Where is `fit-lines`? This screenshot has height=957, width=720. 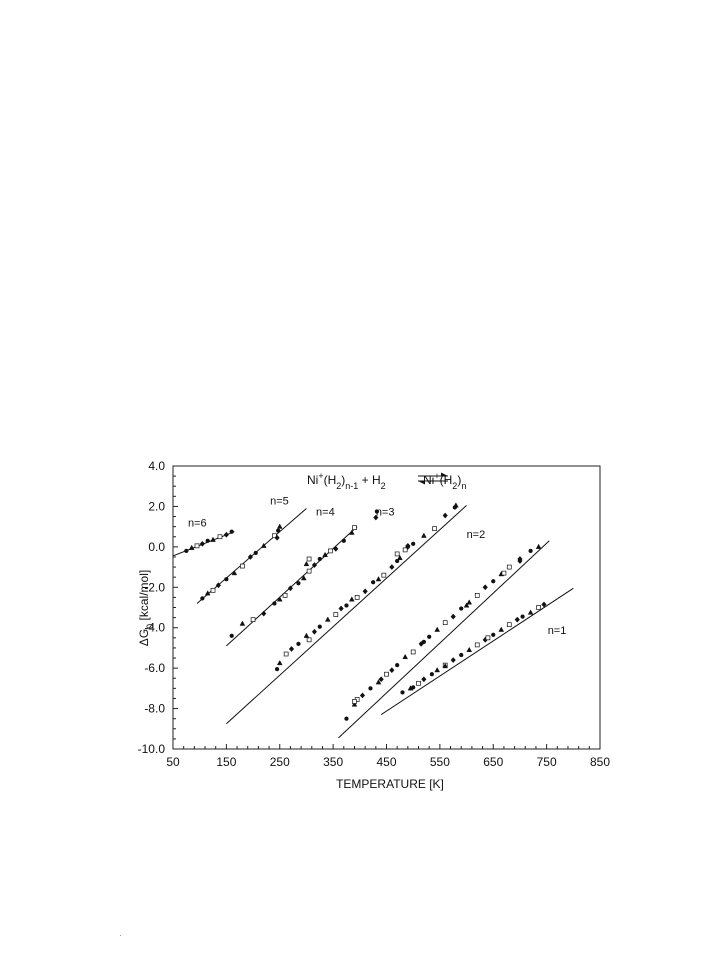 fit-lines is located at coordinates (373, 622).